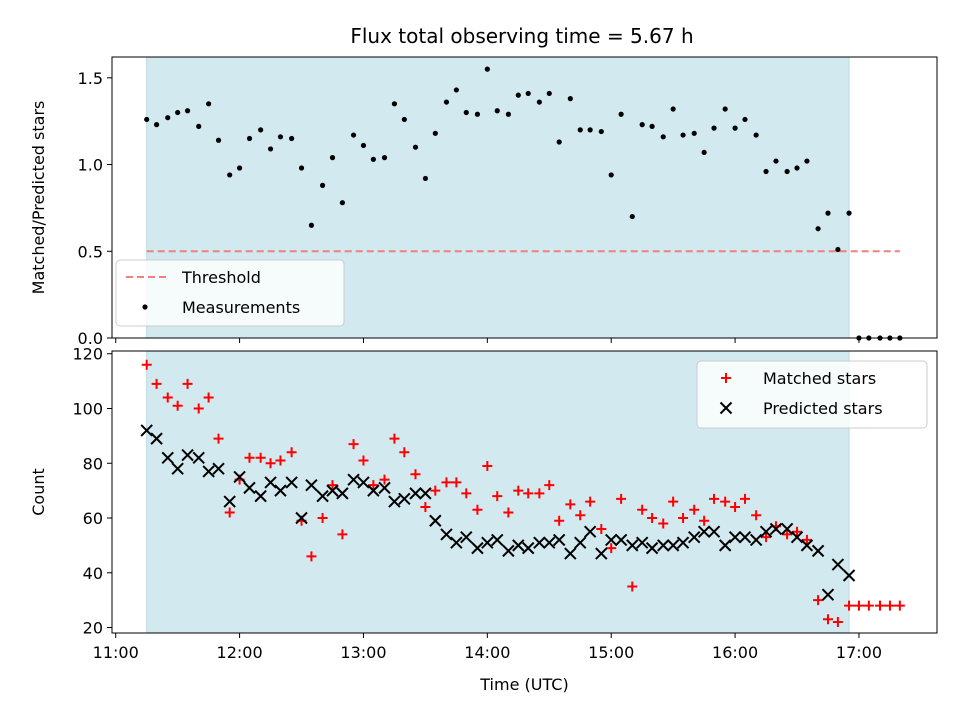 The height and width of the screenshot is (720, 960). What do you see at coordinates (726, 378) in the screenshot?
I see `legend-swatch-matched-stars` at bounding box center [726, 378].